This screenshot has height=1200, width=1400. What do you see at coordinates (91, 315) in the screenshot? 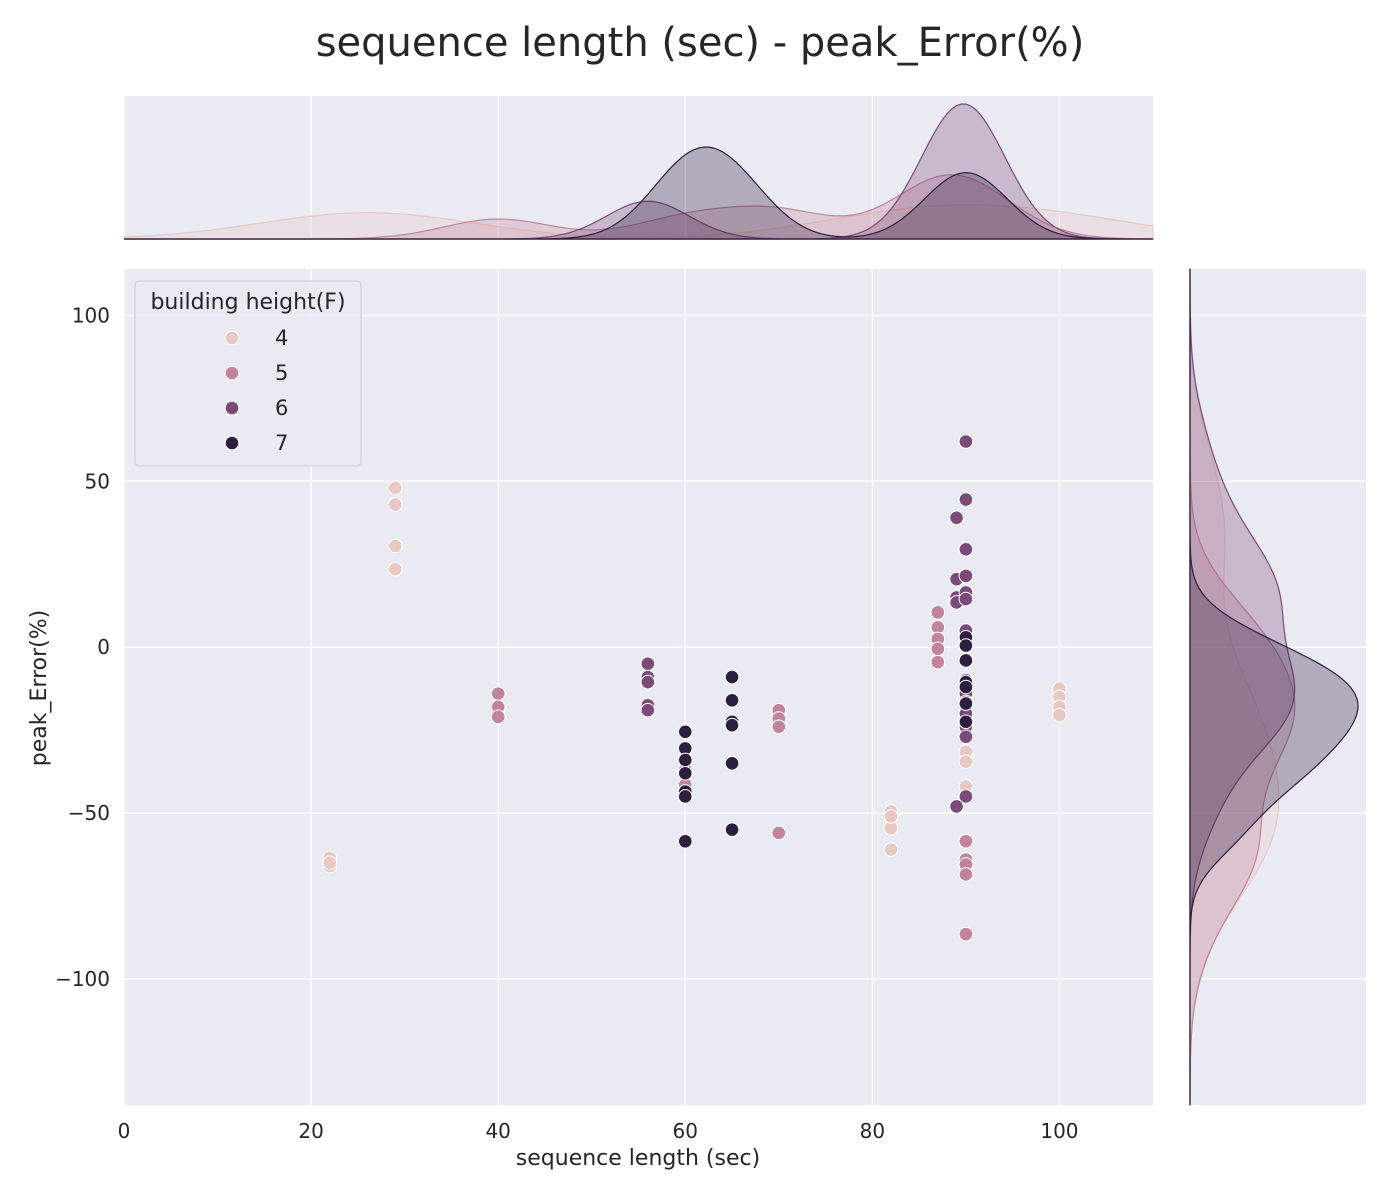
I see `y-tick-label: 100` at bounding box center [91, 315].